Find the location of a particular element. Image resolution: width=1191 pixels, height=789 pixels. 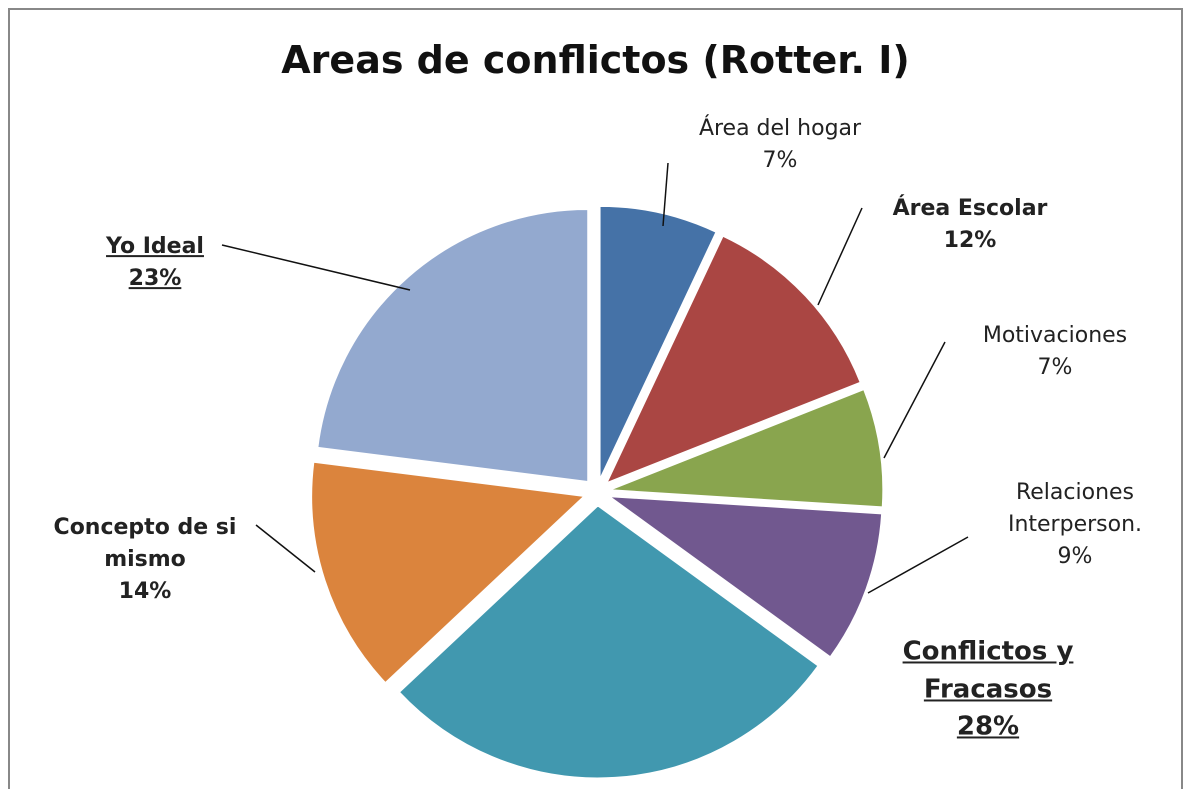

label-value: 23% is located at coordinates (155, 278).